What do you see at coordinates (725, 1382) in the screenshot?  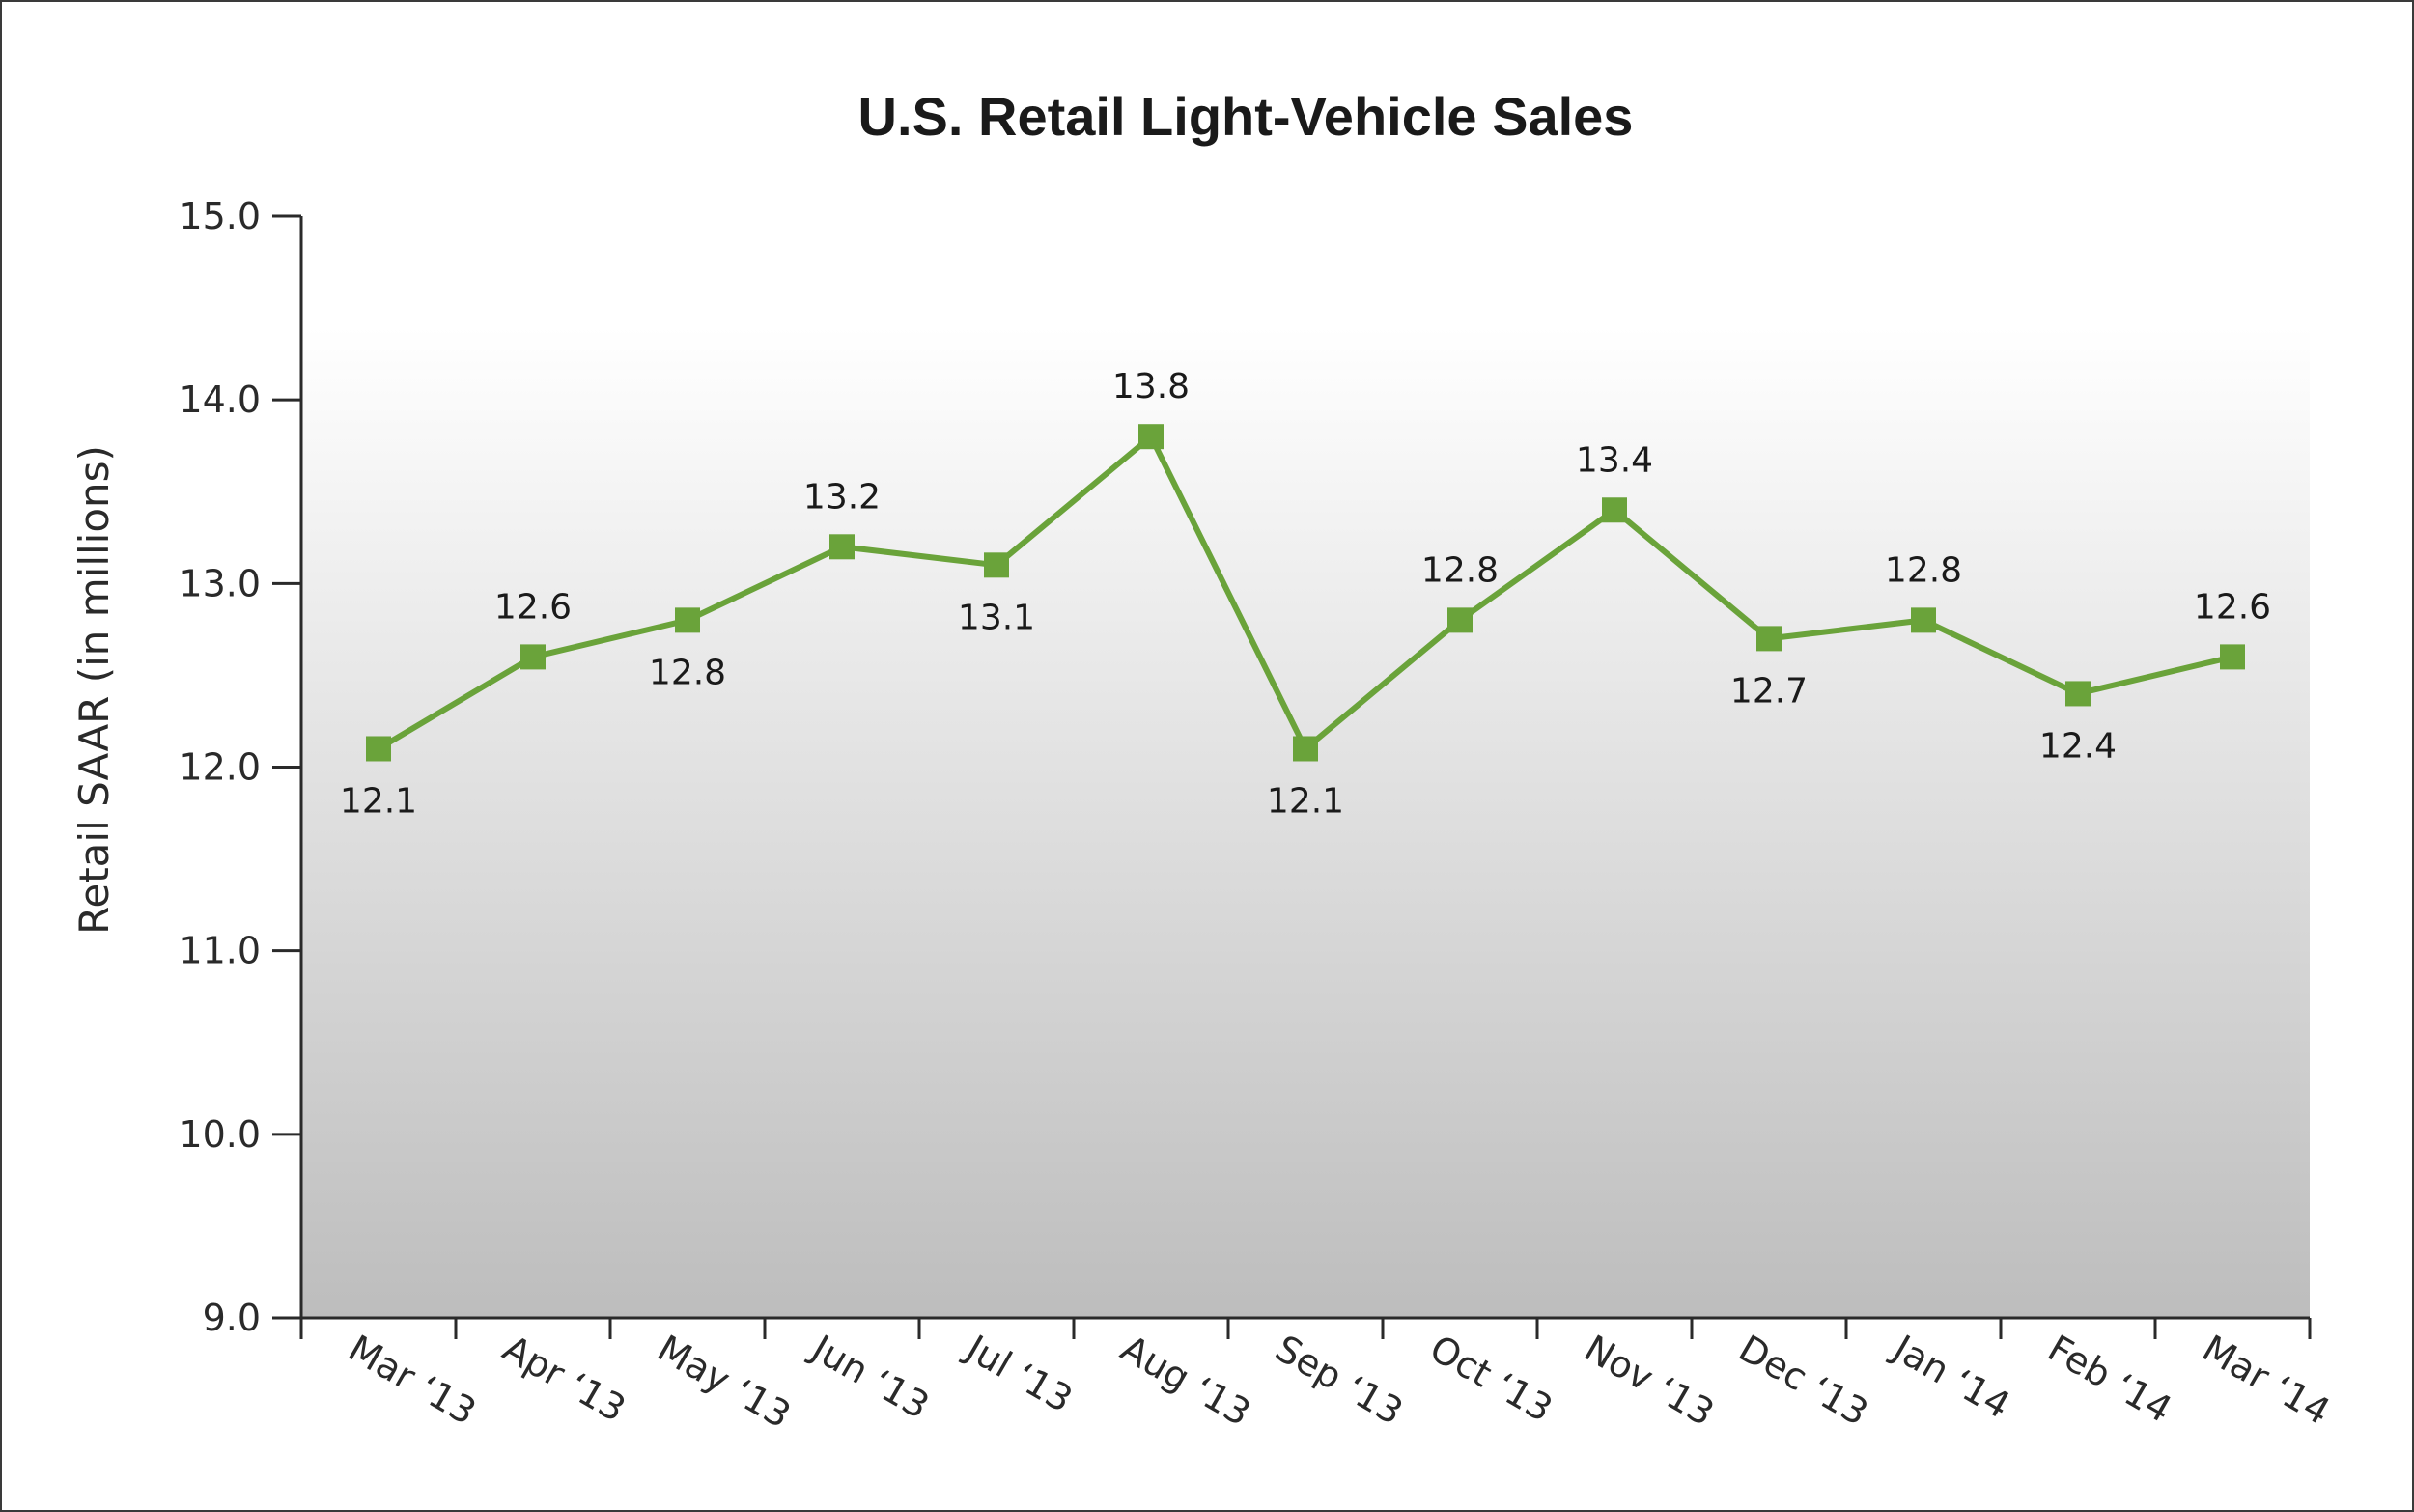 I see `x-tick-label: May ‘13` at bounding box center [725, 1382].